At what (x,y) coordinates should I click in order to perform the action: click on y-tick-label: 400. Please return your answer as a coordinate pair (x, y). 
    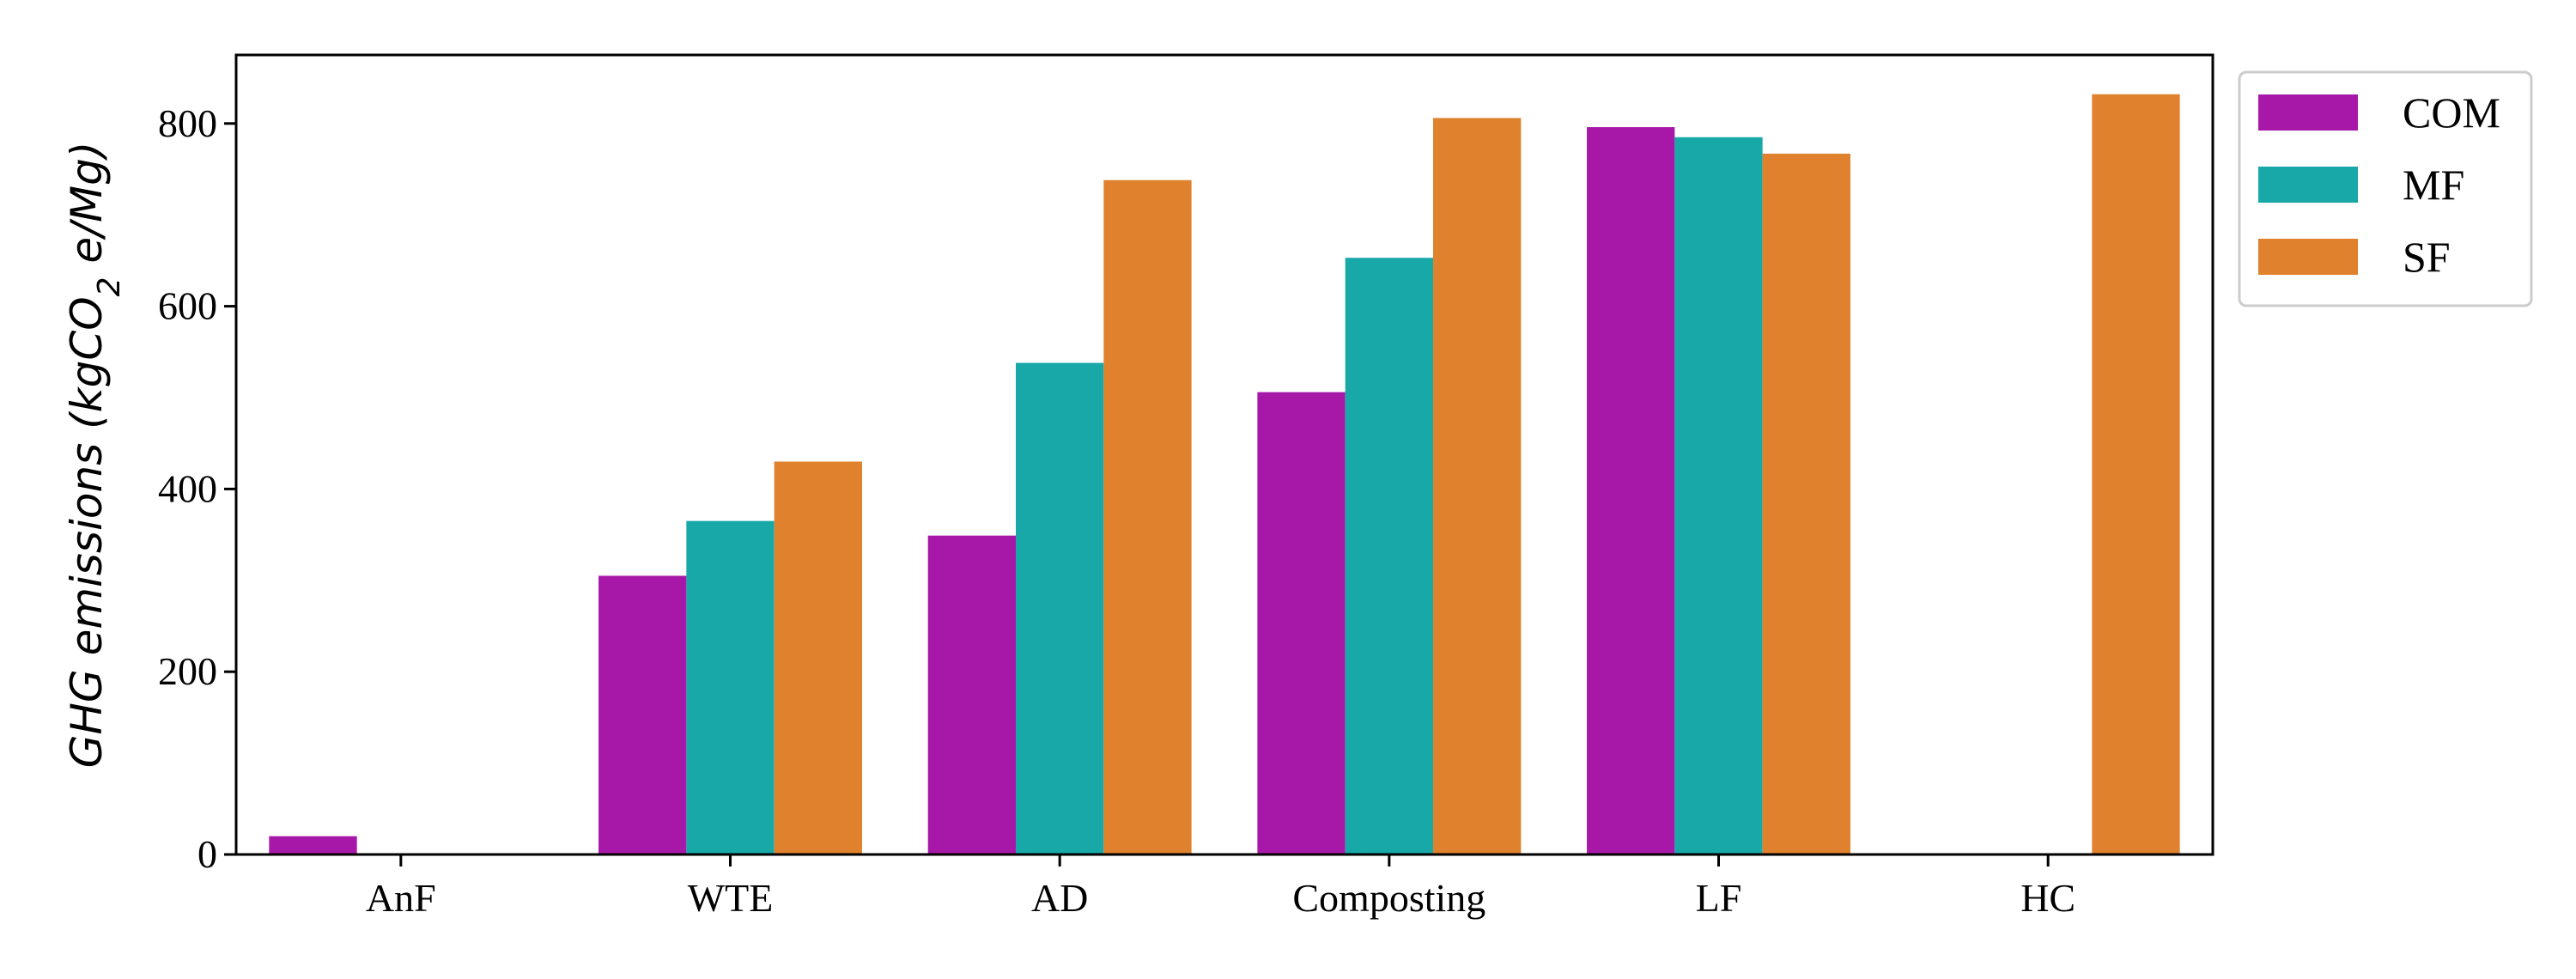
    Looking at the image, I should click on (187, 488).